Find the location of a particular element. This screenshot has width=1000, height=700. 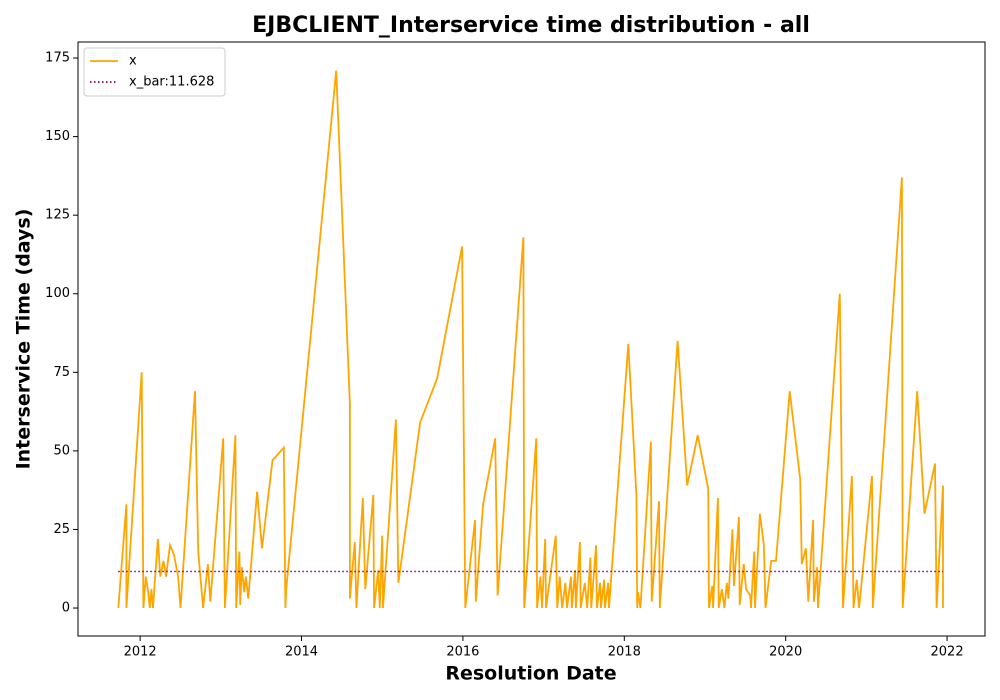

y-tick-label: 125 is located at coordinates (57, 215).